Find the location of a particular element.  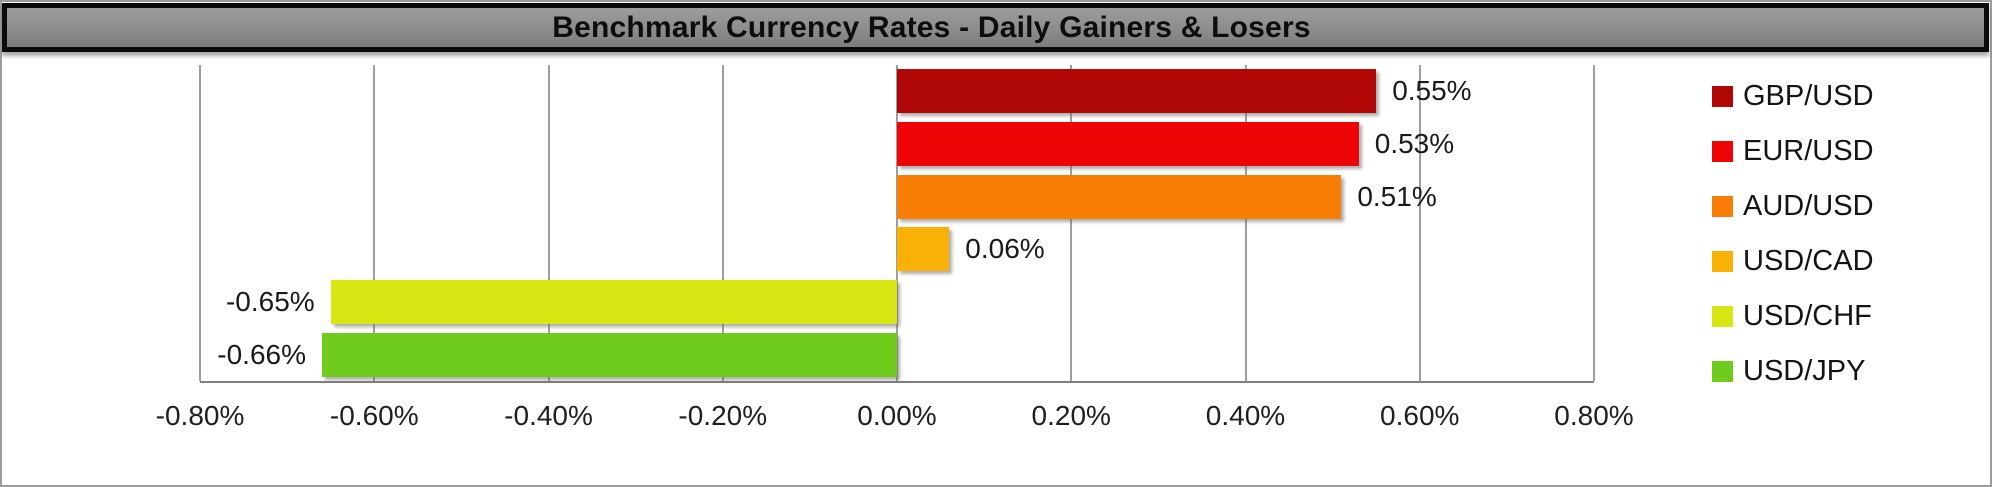

value-label-gbp-usd: 0.55% is located at coordinates (1432, 91).